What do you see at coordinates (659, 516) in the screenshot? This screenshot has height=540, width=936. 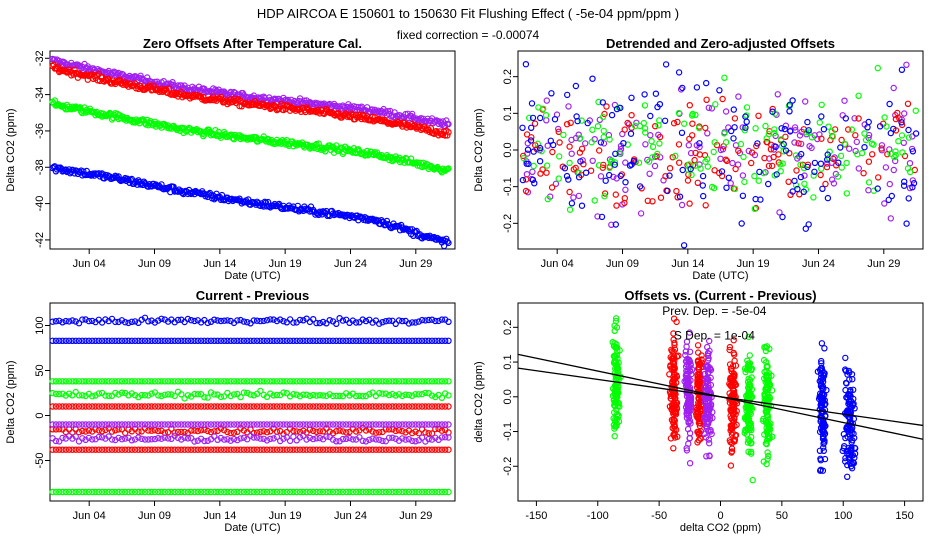 I see `x-tick-label: -50` at bounding box center [659, 516].